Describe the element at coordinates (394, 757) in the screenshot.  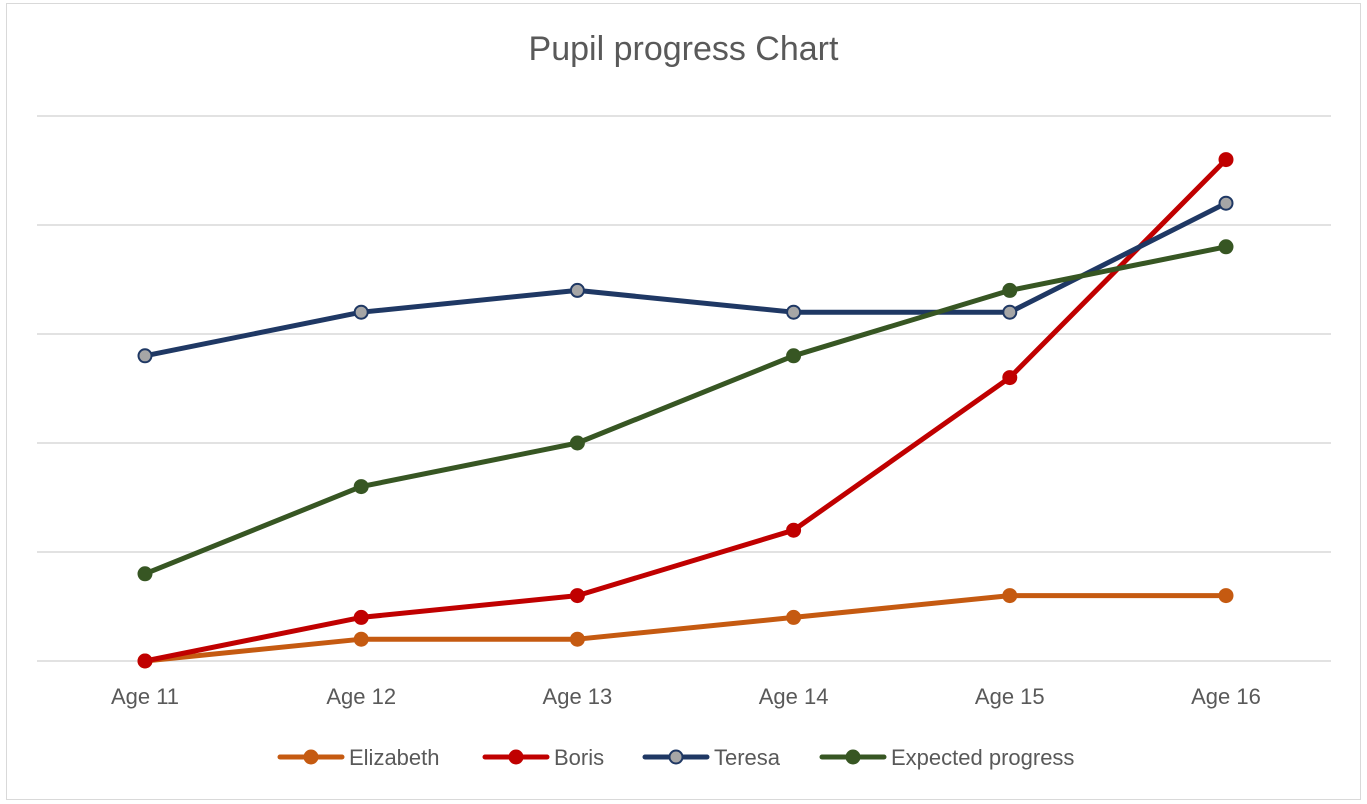
I see `legend-label: Elizabeth` at that location.